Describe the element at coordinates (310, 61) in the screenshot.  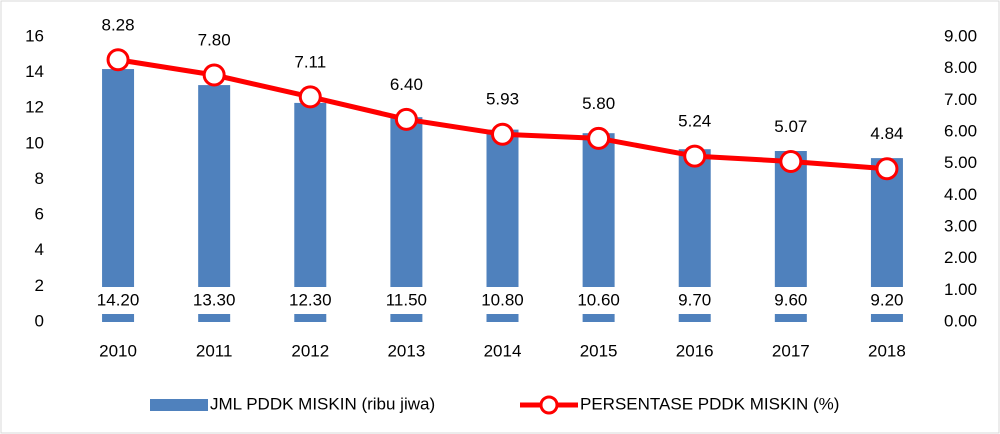
I see `line-value-label: 7.11` at that location.